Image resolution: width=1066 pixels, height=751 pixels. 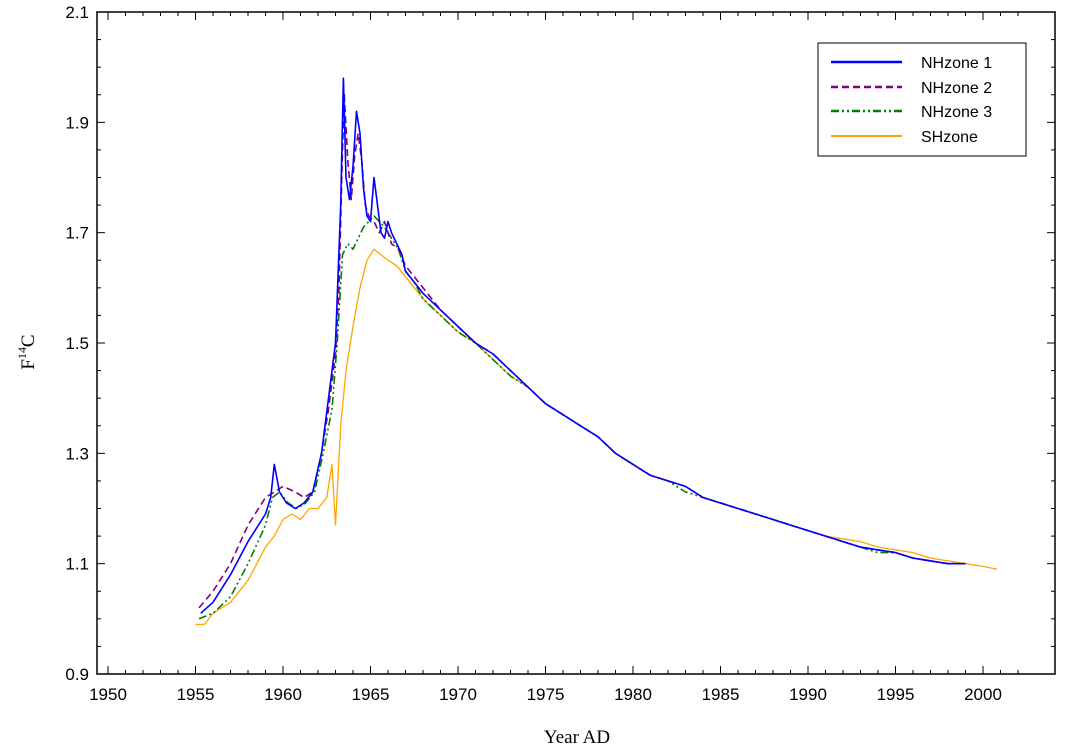 I want to click on legend-label-shzone: SHzone, so click(x=949, y=137).